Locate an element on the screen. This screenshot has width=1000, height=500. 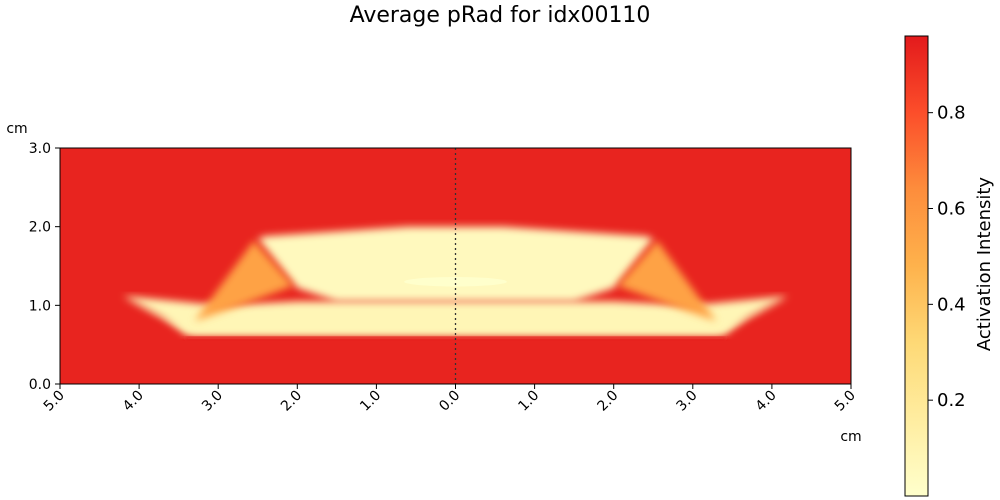
x-tick-label: 0.0 is located at coordinates (449, 401).